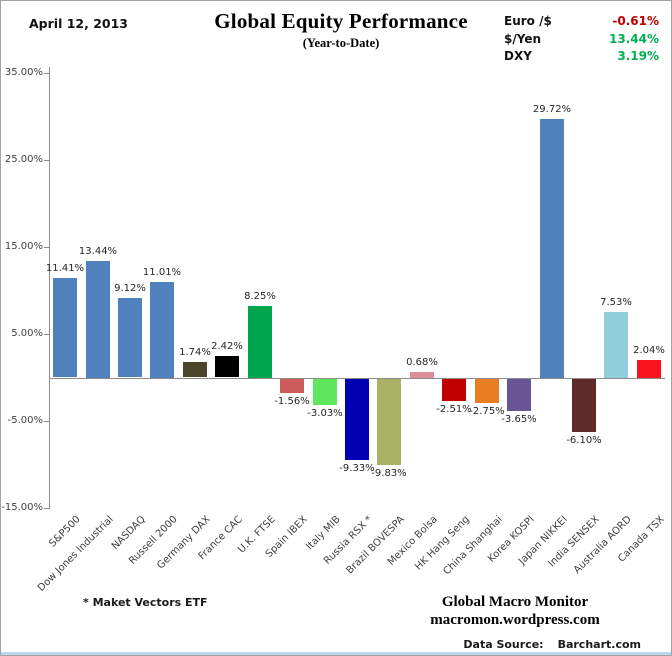 The width and height of the screenshot is (672, 656). I want to click on bar-canada-tsx, so click(649, 369).